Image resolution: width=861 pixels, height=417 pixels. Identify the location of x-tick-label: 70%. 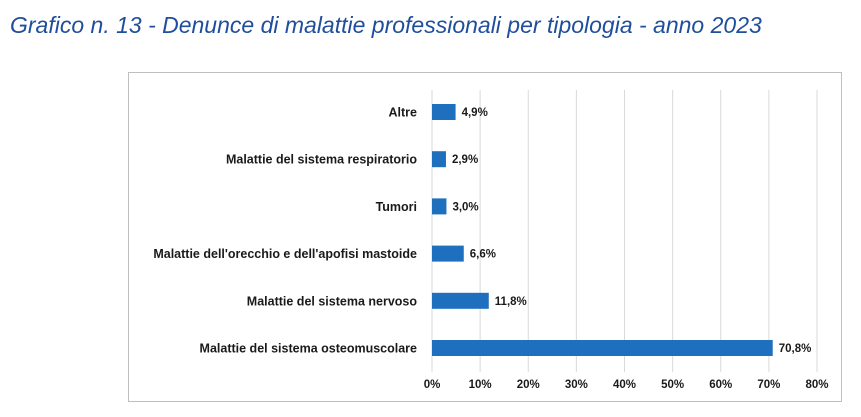
(768, 385).